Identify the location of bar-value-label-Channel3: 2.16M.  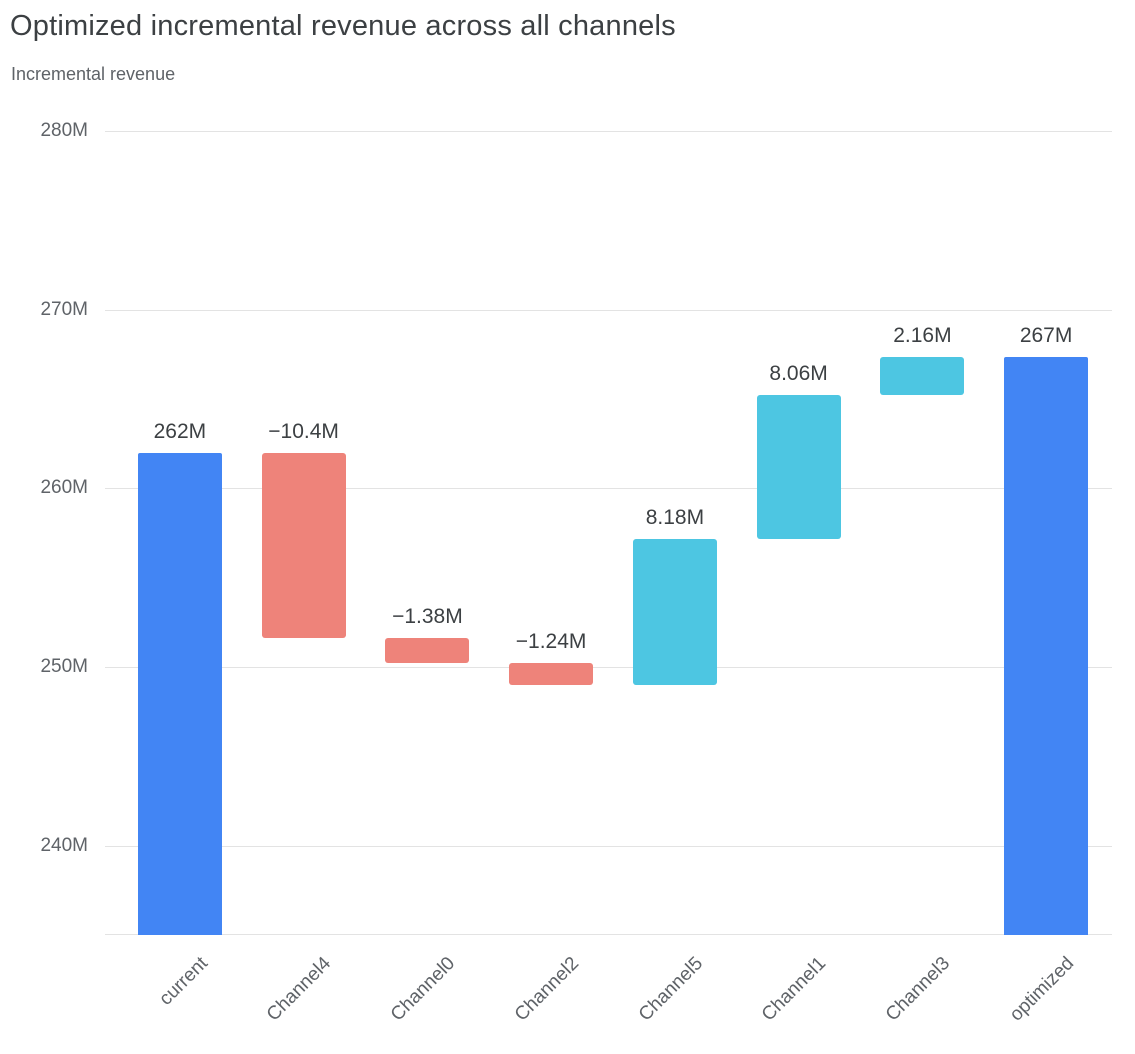
(922, 335).